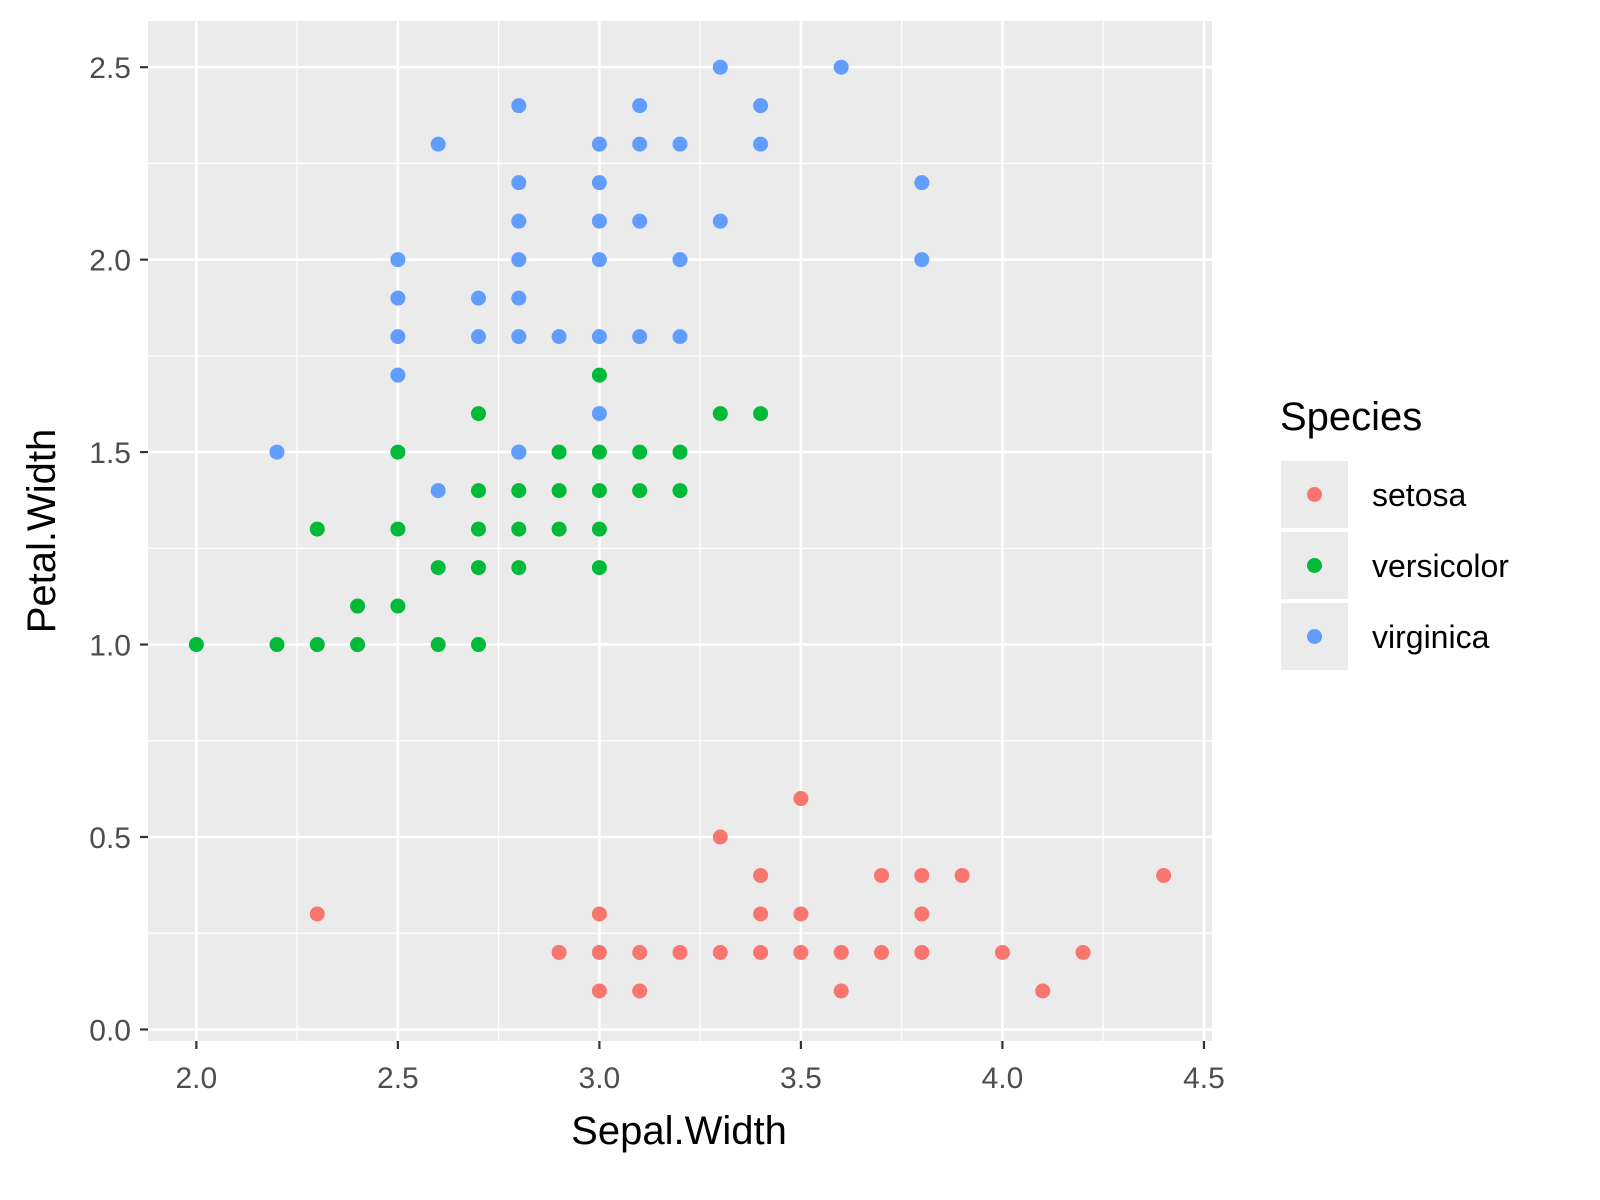  Describe the element at coordinates (118, 549) in the screenshot. I see `y-axis: 0.0 0.5 1.0 1.5 2.0 2.5` at that location.